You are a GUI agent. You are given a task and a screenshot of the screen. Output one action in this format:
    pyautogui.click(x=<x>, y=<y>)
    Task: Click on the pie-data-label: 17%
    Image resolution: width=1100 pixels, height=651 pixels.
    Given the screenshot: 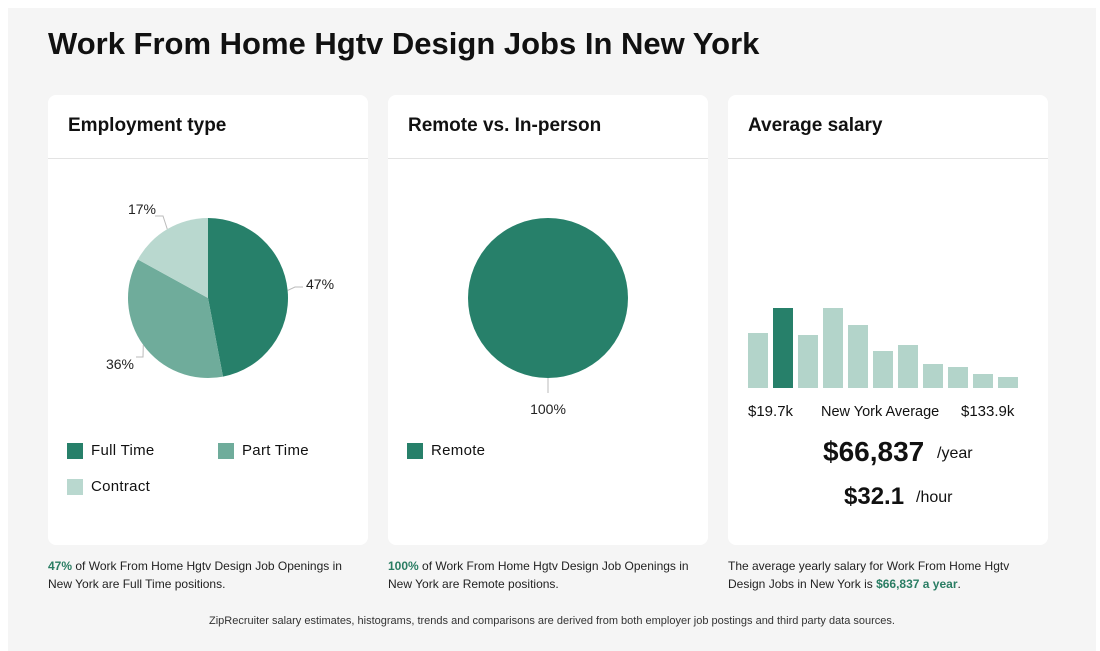 What is the action you would take?
    pyautogui.click(x=142, y=209)
    